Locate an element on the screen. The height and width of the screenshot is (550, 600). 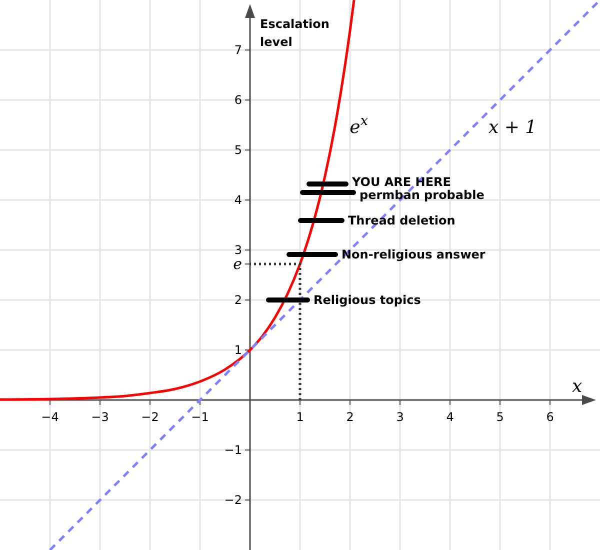
series-label: x + 1 is located at coordinates (512, 127).